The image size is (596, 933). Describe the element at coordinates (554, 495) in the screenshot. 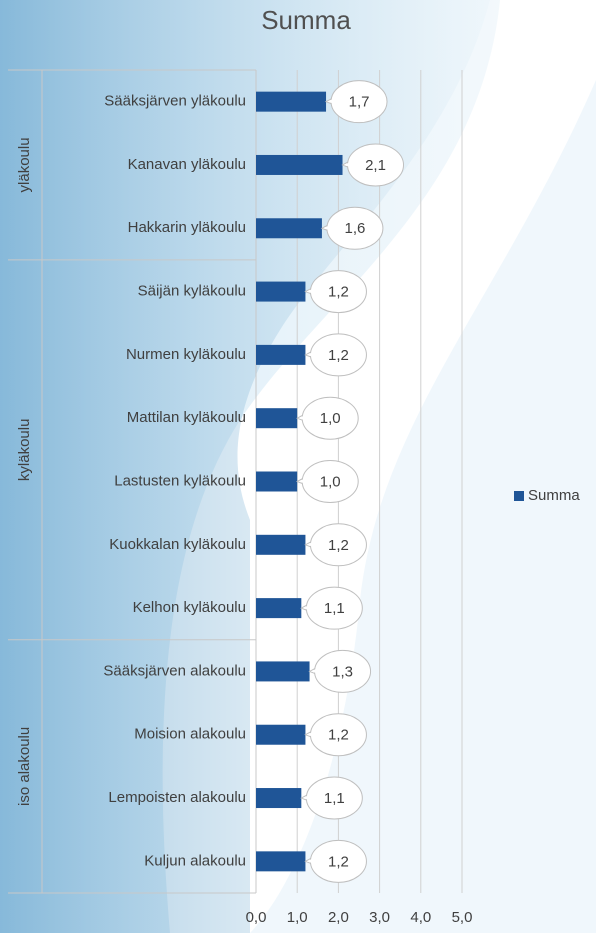

I see `legend-label: Summa` at that location.